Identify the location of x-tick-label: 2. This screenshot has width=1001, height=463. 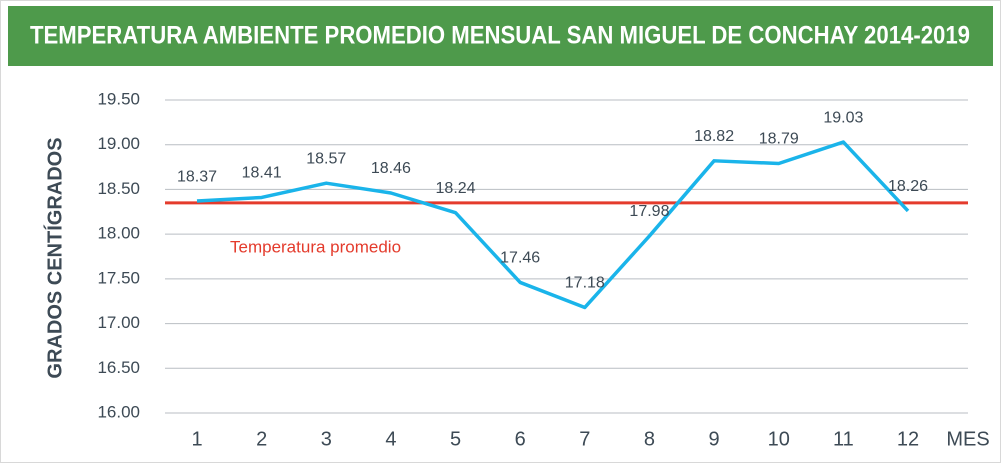
(261, 439).